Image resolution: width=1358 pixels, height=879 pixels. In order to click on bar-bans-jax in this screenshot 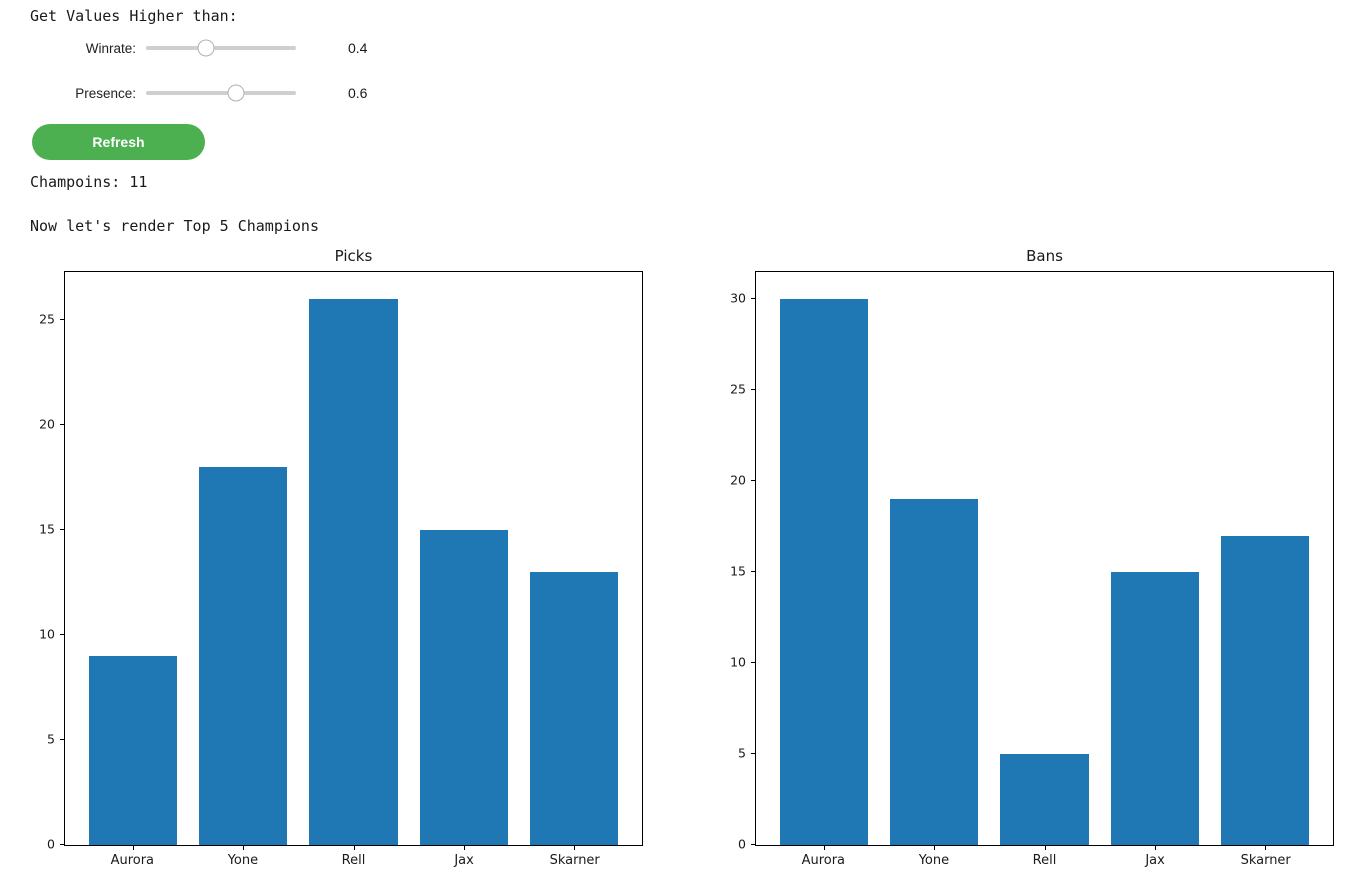, I will do `click(1154, 708)`.